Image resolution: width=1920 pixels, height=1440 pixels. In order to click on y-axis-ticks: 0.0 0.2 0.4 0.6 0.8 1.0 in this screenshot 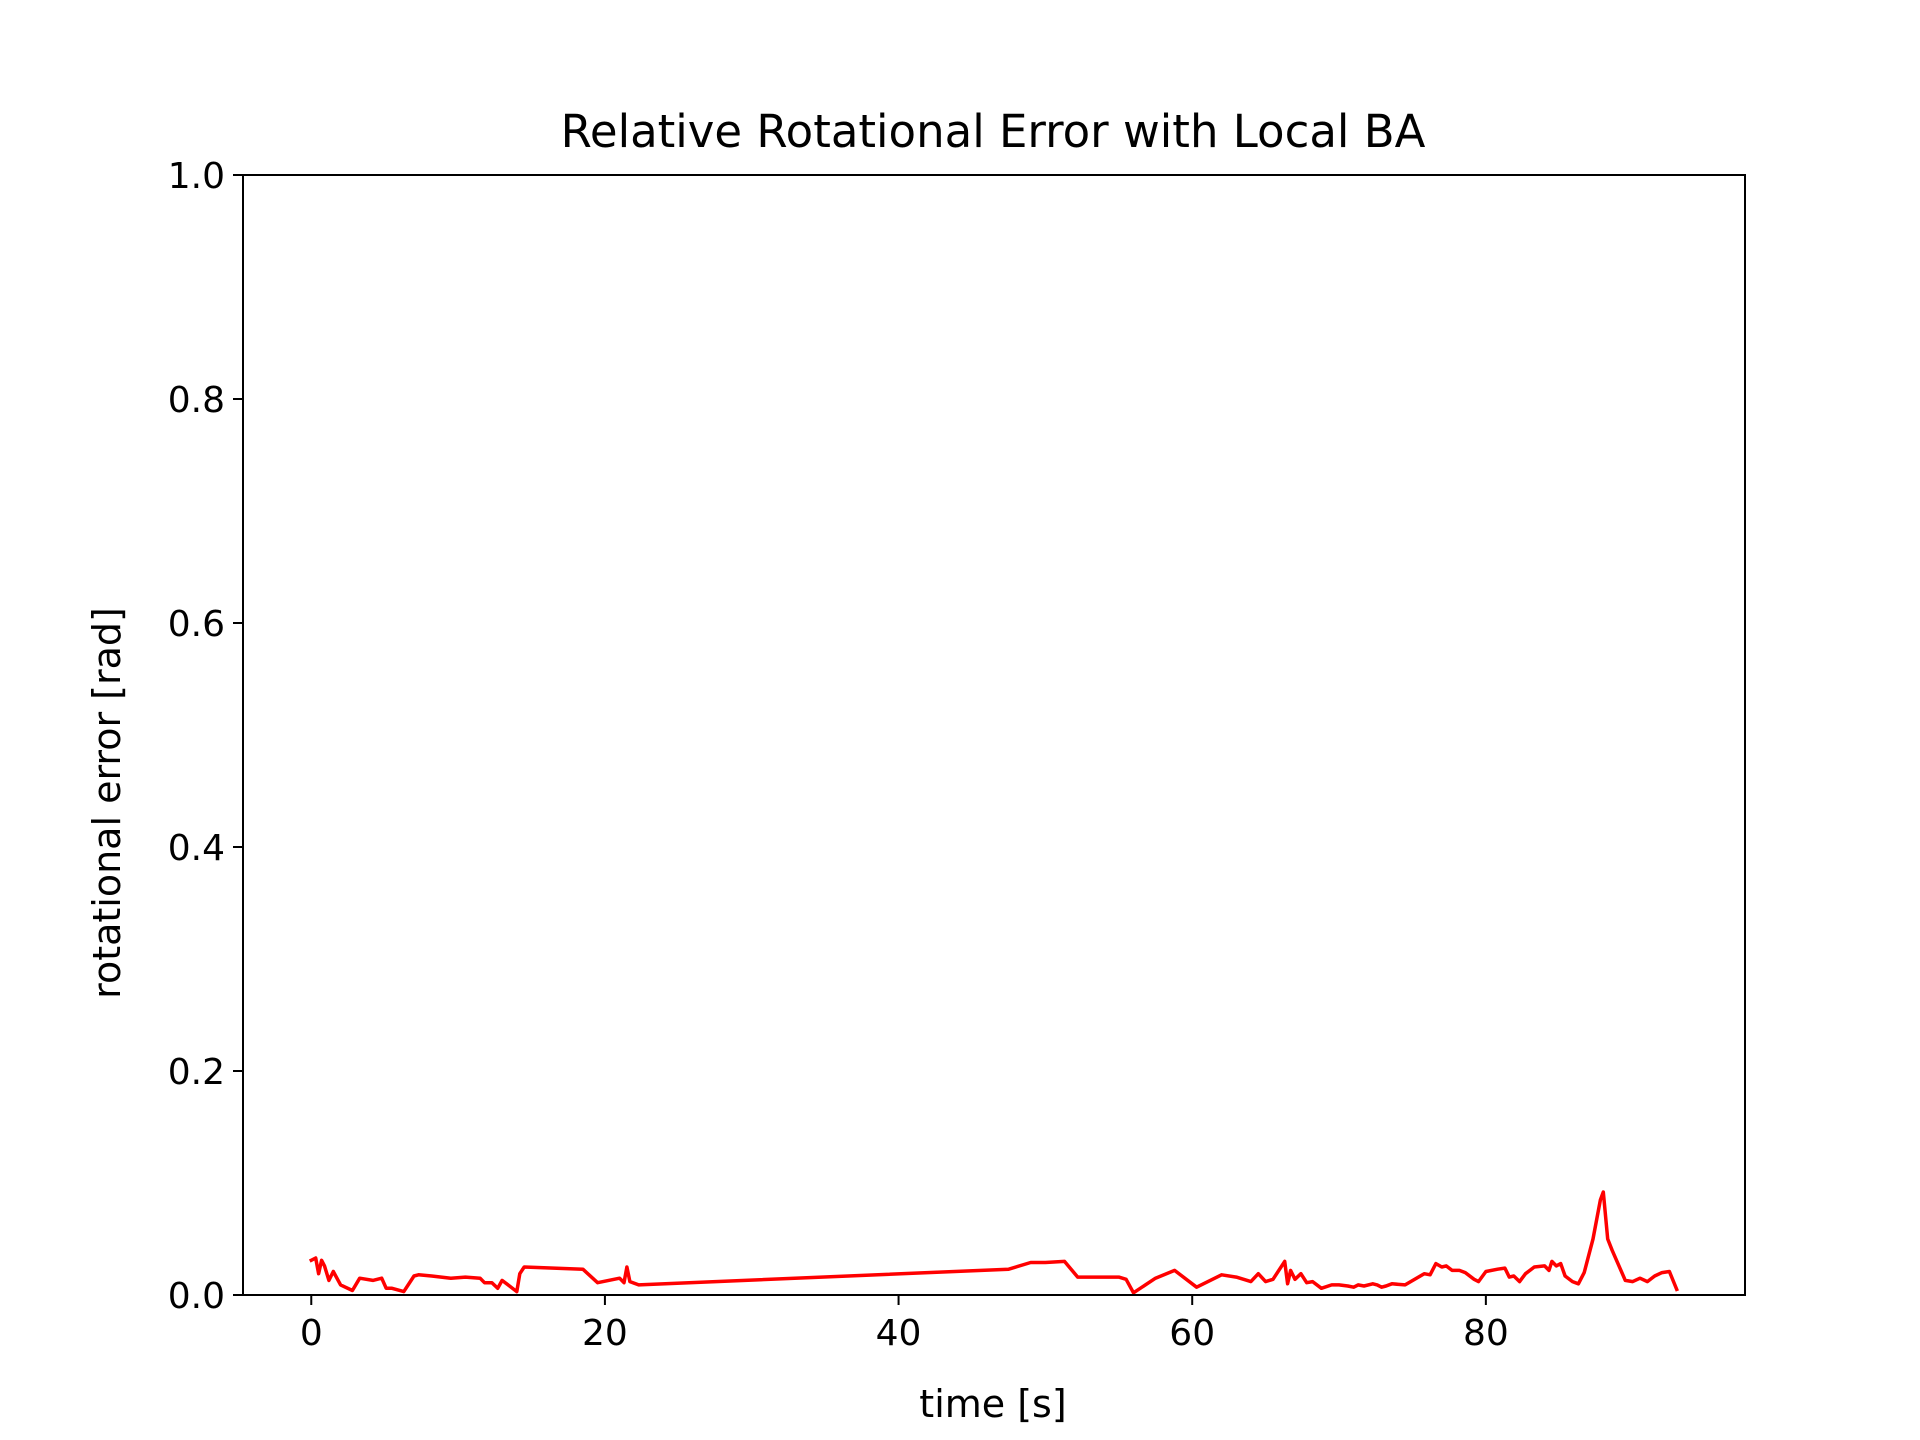, I will do `click(205, 736)`.